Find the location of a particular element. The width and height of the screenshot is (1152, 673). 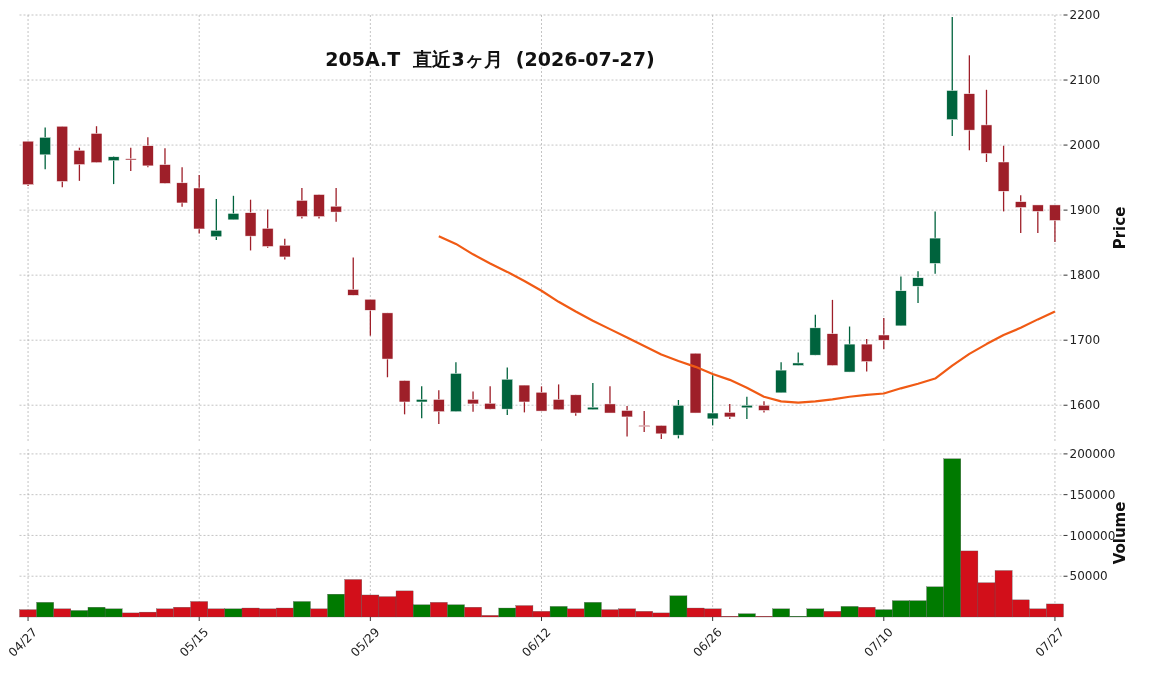

line-series is located at coordinates (747, 319).